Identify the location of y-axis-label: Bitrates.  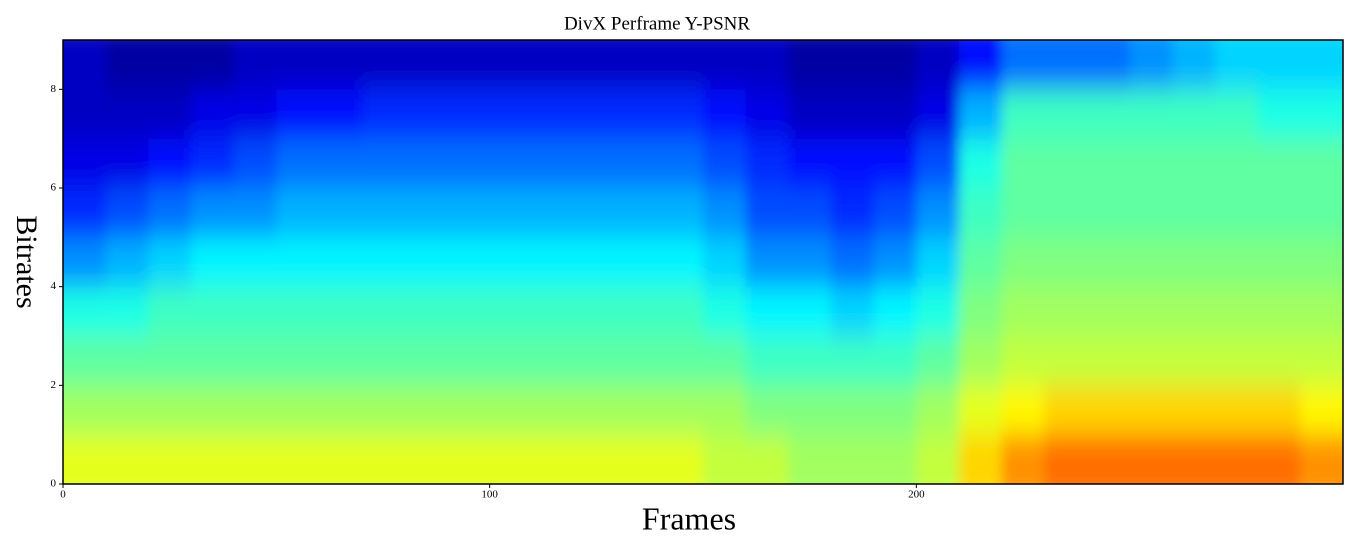
(26, 261).